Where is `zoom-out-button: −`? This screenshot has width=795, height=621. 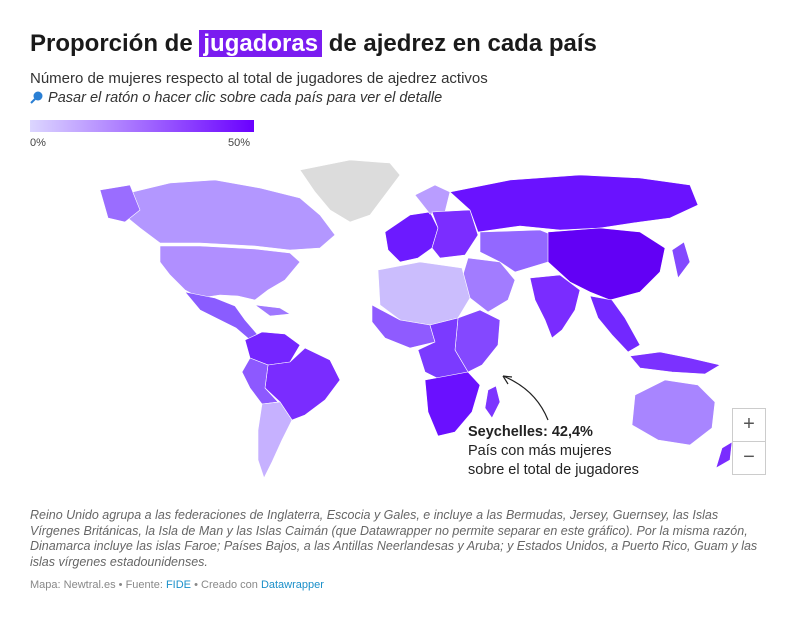
zoom-out-button: − is located at coordinates (749, 458).